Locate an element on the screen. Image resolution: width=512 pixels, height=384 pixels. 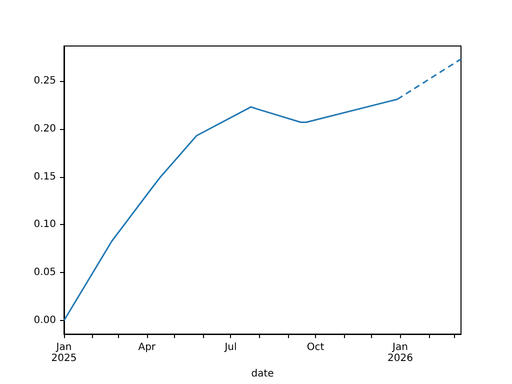
y-tick-label: 0.25 is located at coordinates (45, 81).